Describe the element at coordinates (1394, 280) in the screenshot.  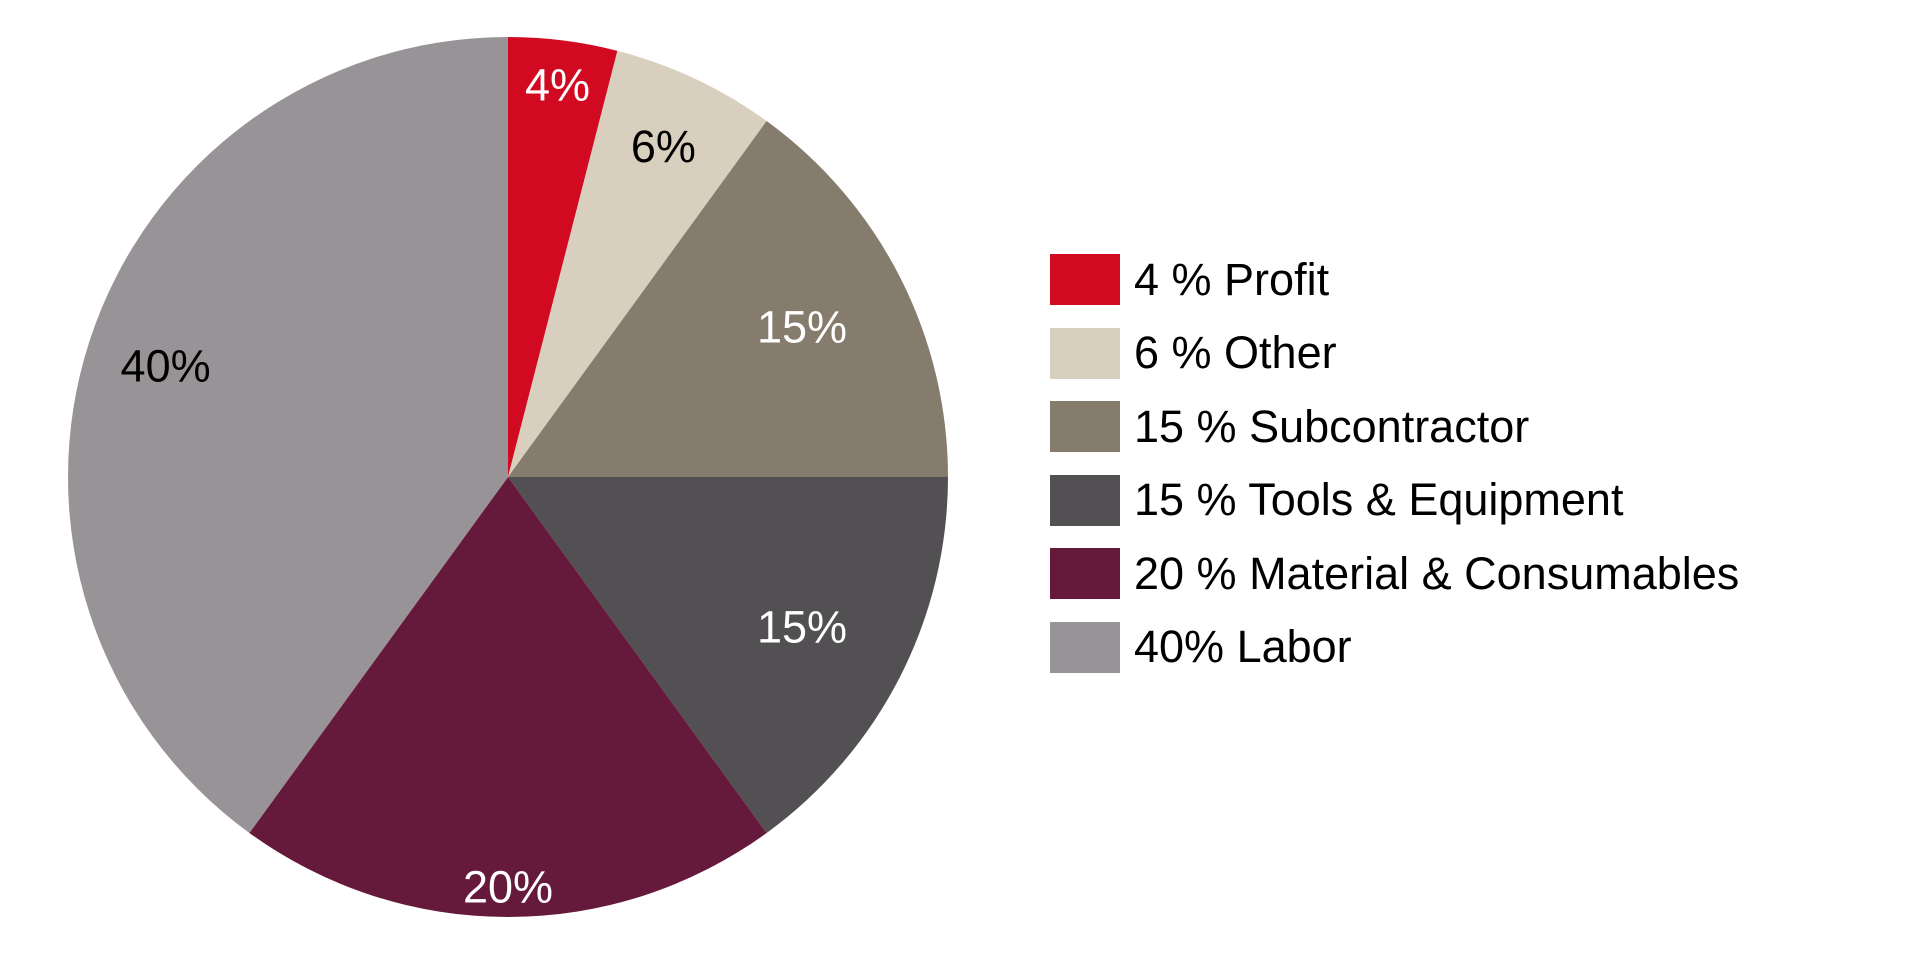
I see `legend-item-profit: 4 % Profit` at that location.